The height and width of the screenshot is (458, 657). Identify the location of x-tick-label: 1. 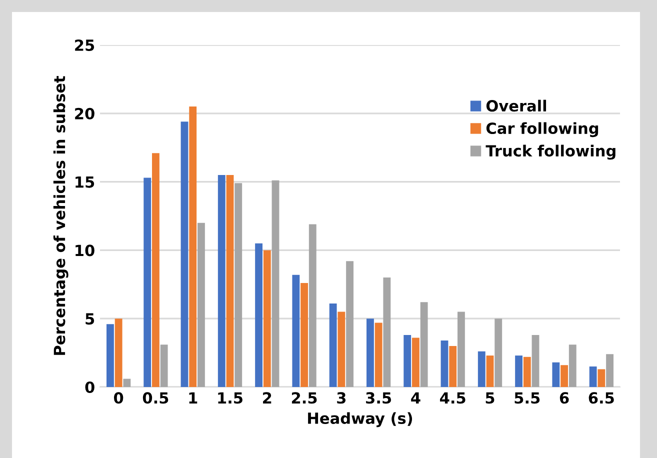
(193, 398).